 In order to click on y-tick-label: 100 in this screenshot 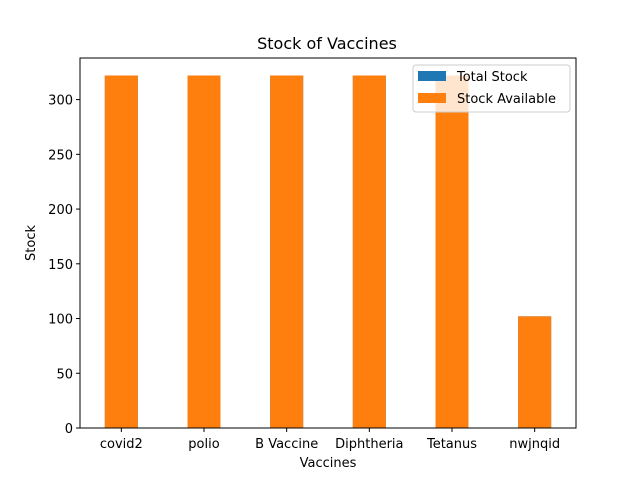, I will do `click(60, 320)`.